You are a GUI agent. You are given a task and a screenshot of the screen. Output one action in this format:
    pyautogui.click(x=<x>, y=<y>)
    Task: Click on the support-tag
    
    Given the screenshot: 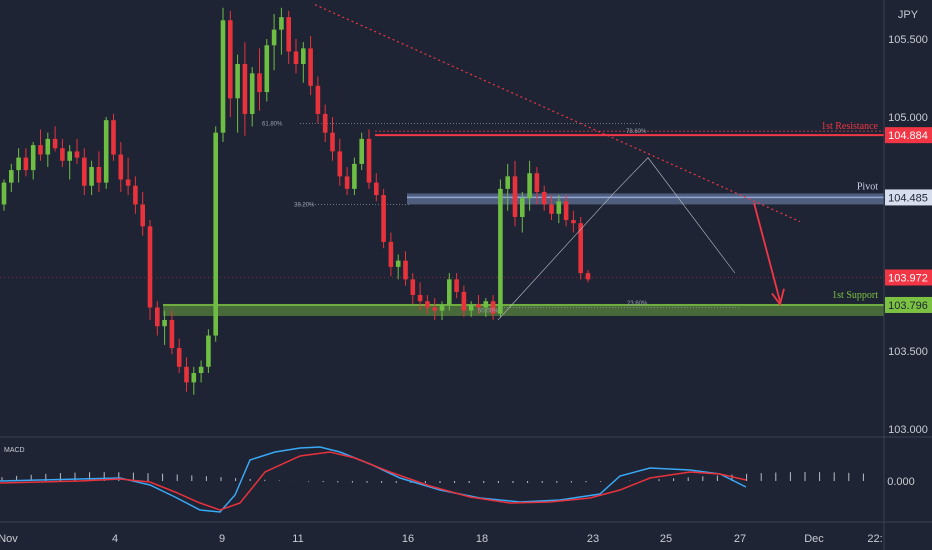 What is the action you would take?
    pyautogui.click(x=908, y=304)
    